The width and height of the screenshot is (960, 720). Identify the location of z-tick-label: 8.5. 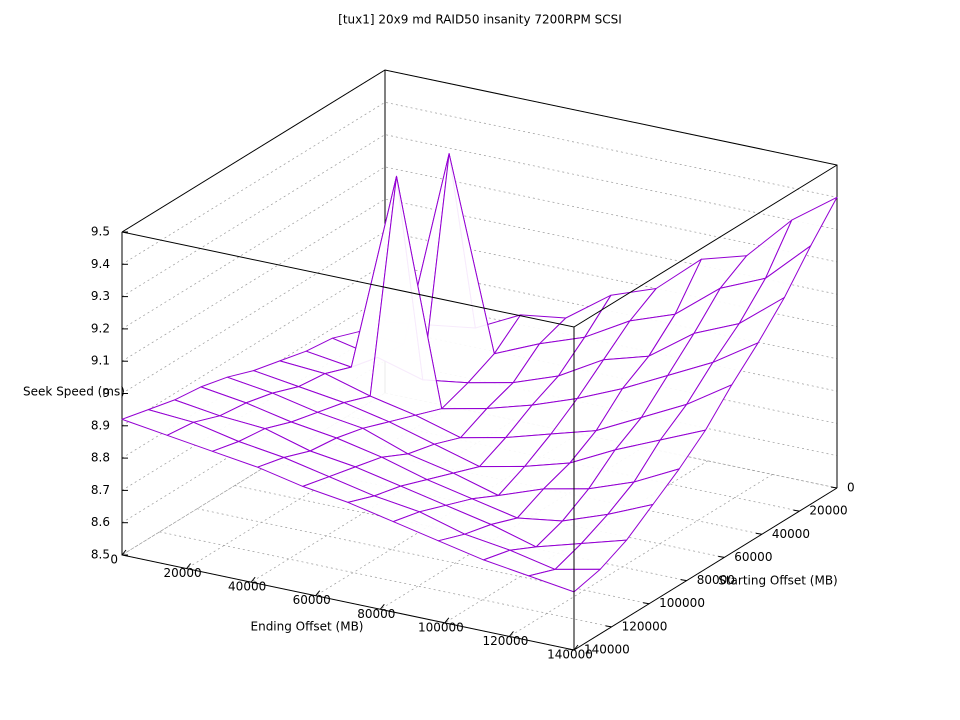
(100, 555).